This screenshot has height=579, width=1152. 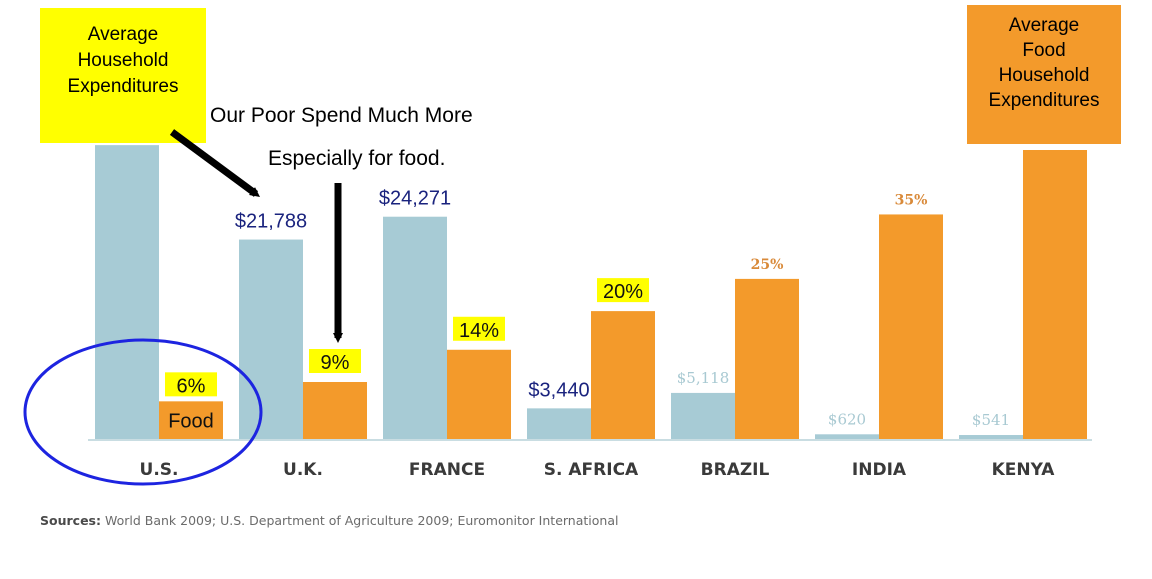 What do you see at coordinates (479, 394) in the screenshot?
I see `bar-food-france` at bounding box center [479, 394].